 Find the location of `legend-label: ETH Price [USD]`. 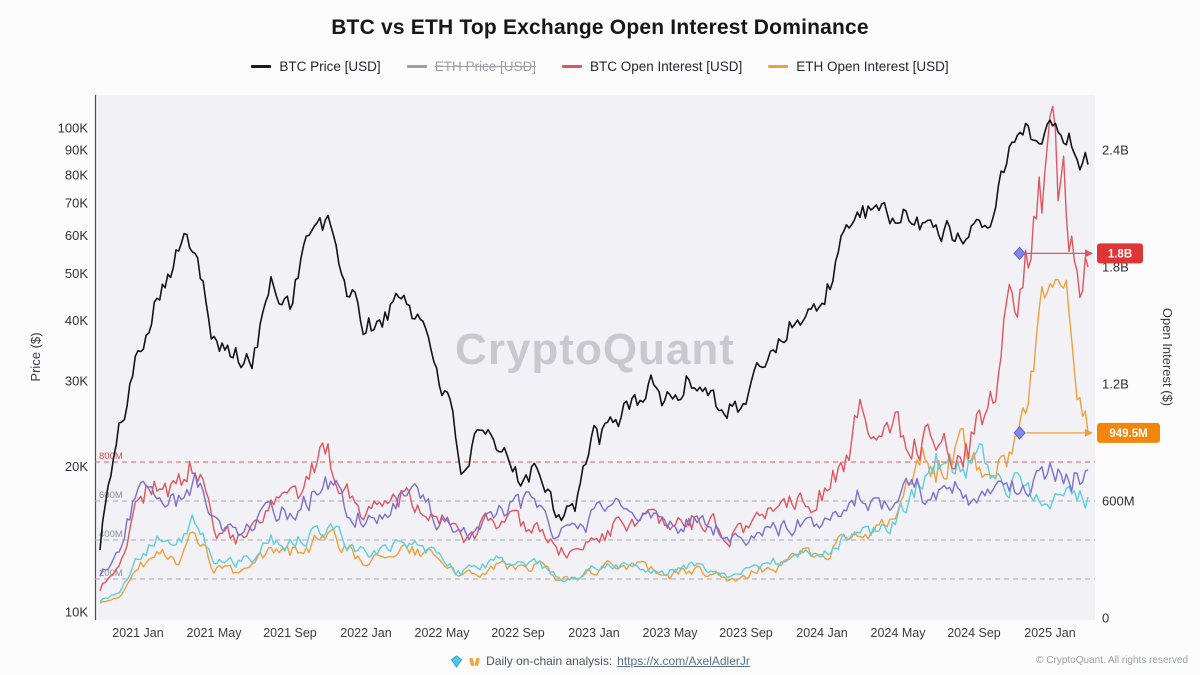

legend-label: ETH Price [USD] is located at coordinates (485, 66).